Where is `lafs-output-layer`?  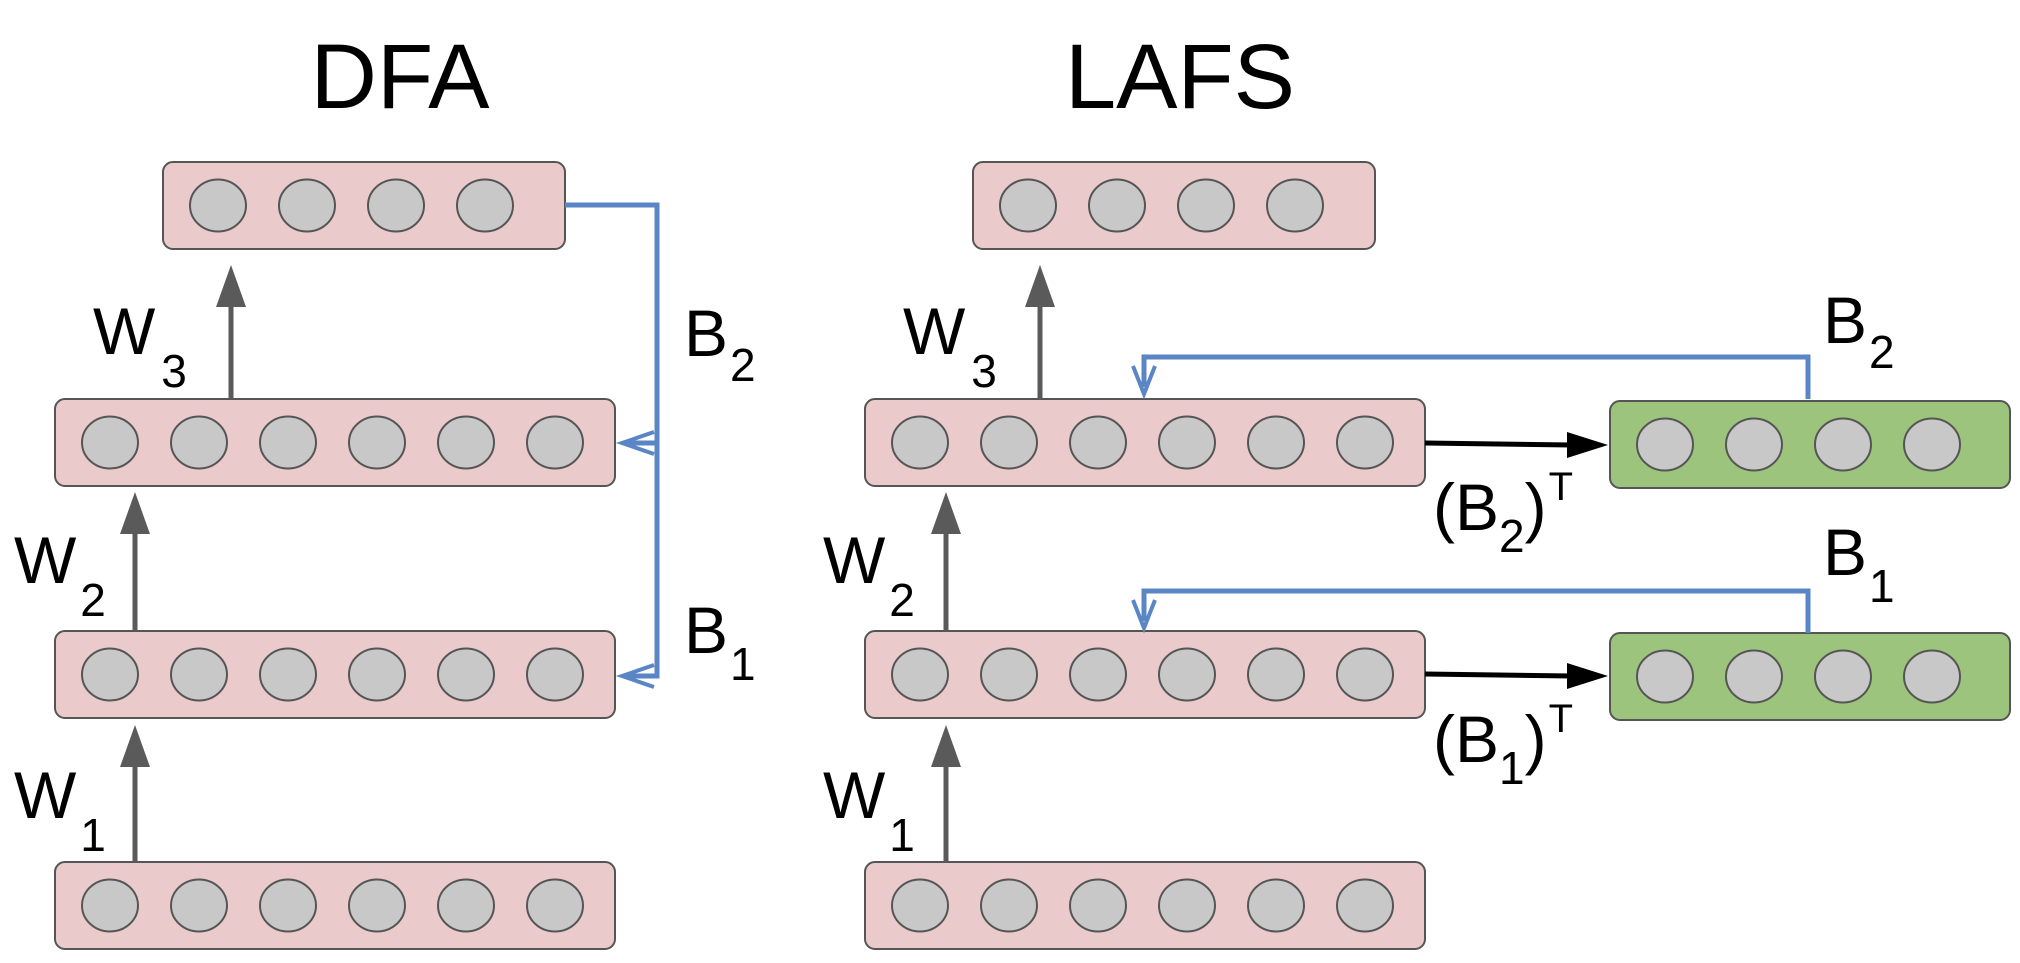 lafs-output-layer is located at coordinates (1174, 205).